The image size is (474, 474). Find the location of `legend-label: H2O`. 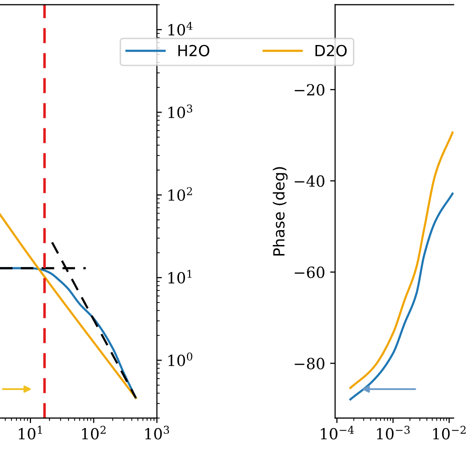

legend-label: H2O is located at coordinates (194, 50).